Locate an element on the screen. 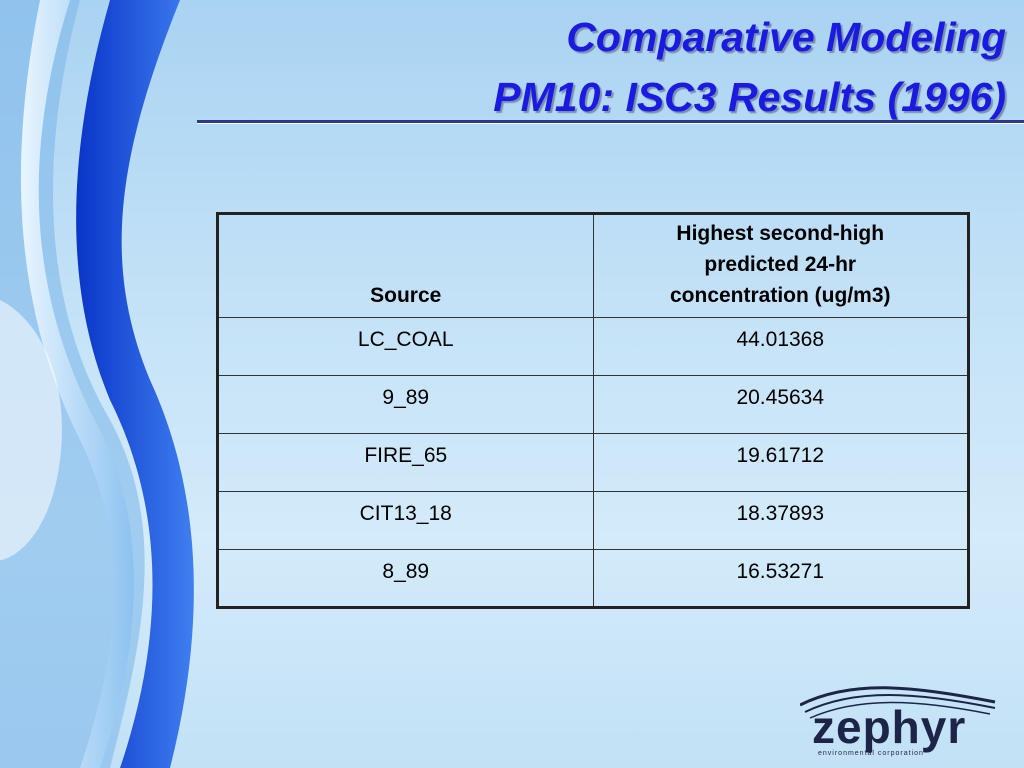  title: PM10: ISC3 Results (1996) is located at coordinates (749, 97).